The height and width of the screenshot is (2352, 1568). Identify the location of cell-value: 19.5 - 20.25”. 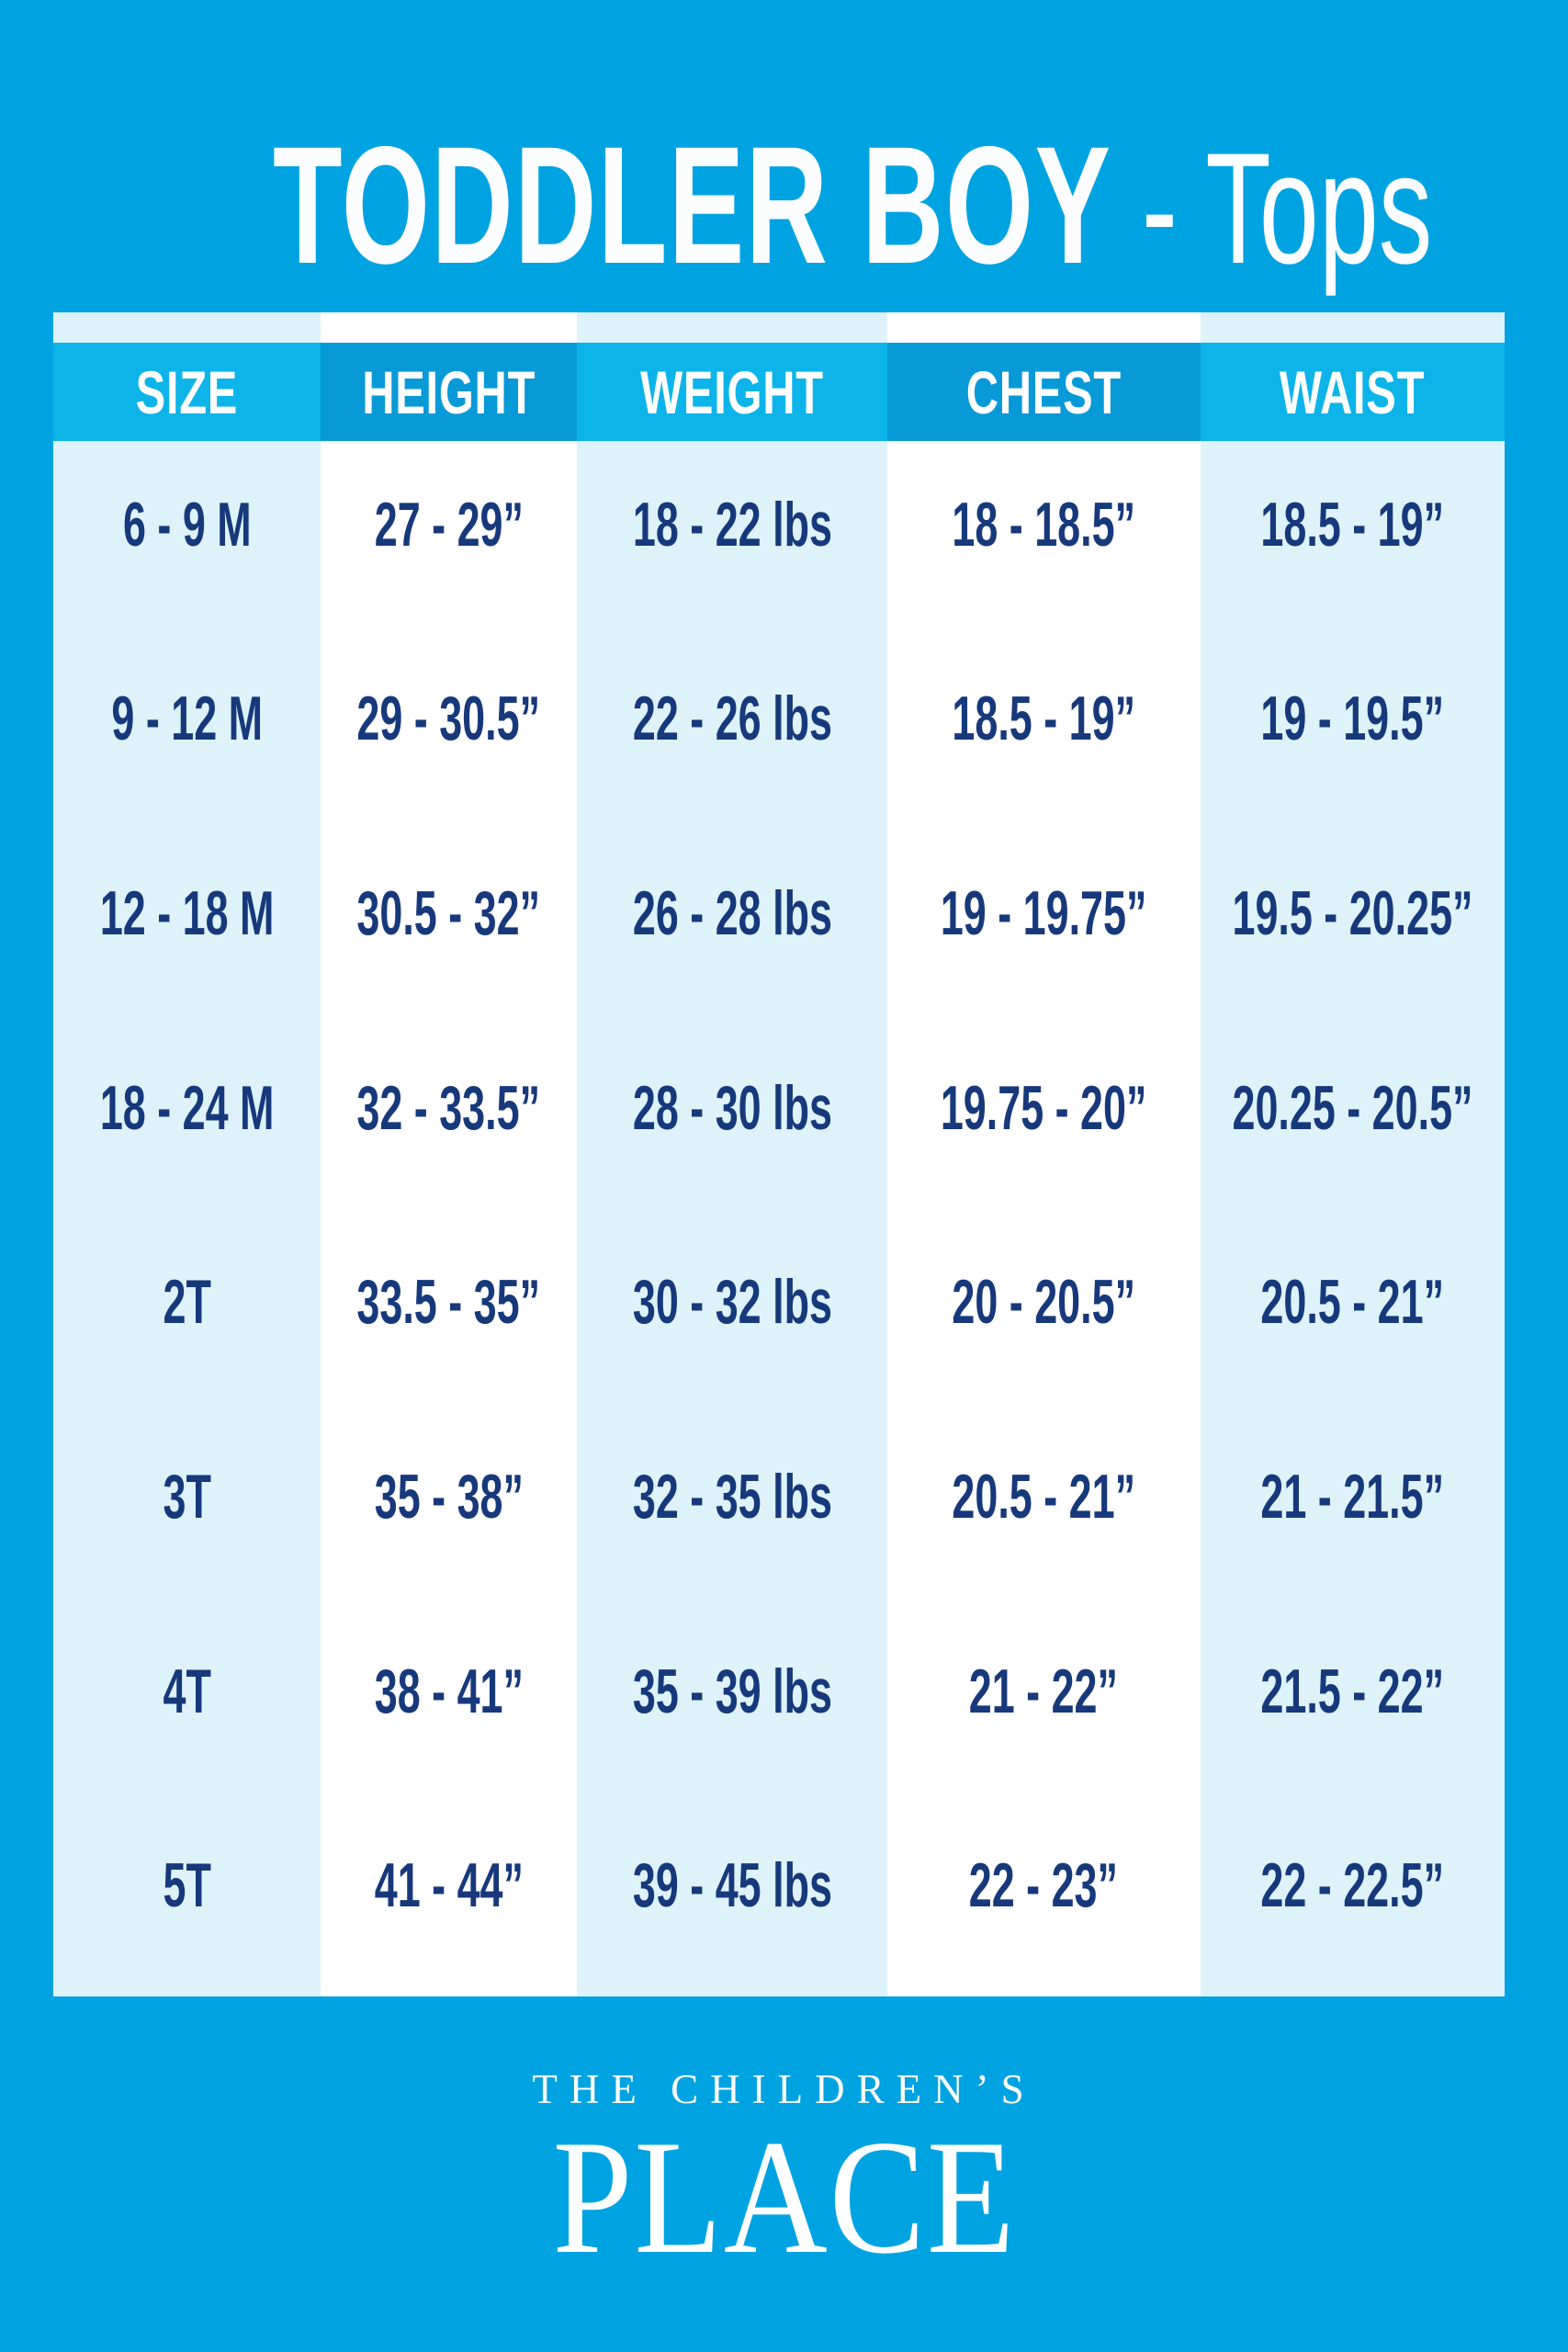
(1353, 913).